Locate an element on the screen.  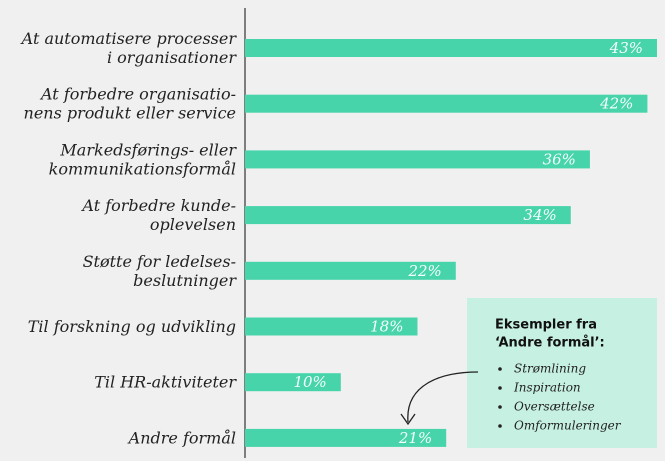
annotation-item: Strømlining is located at coordinates (550, 369).